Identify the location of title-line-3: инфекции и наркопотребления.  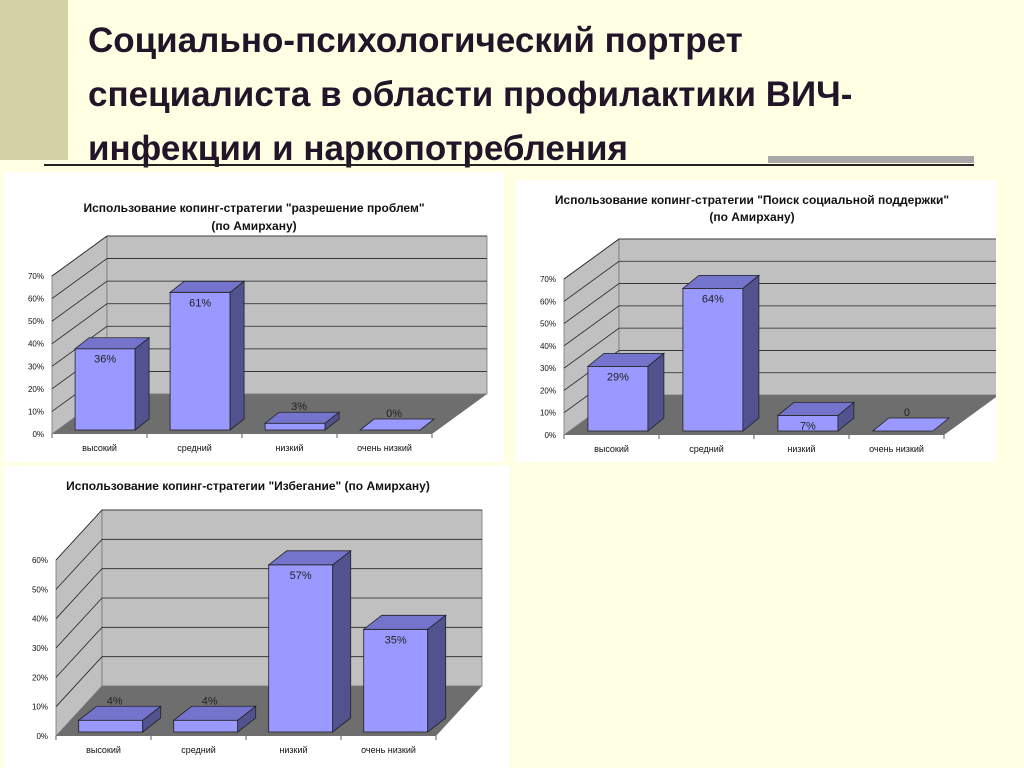
(358, 148).